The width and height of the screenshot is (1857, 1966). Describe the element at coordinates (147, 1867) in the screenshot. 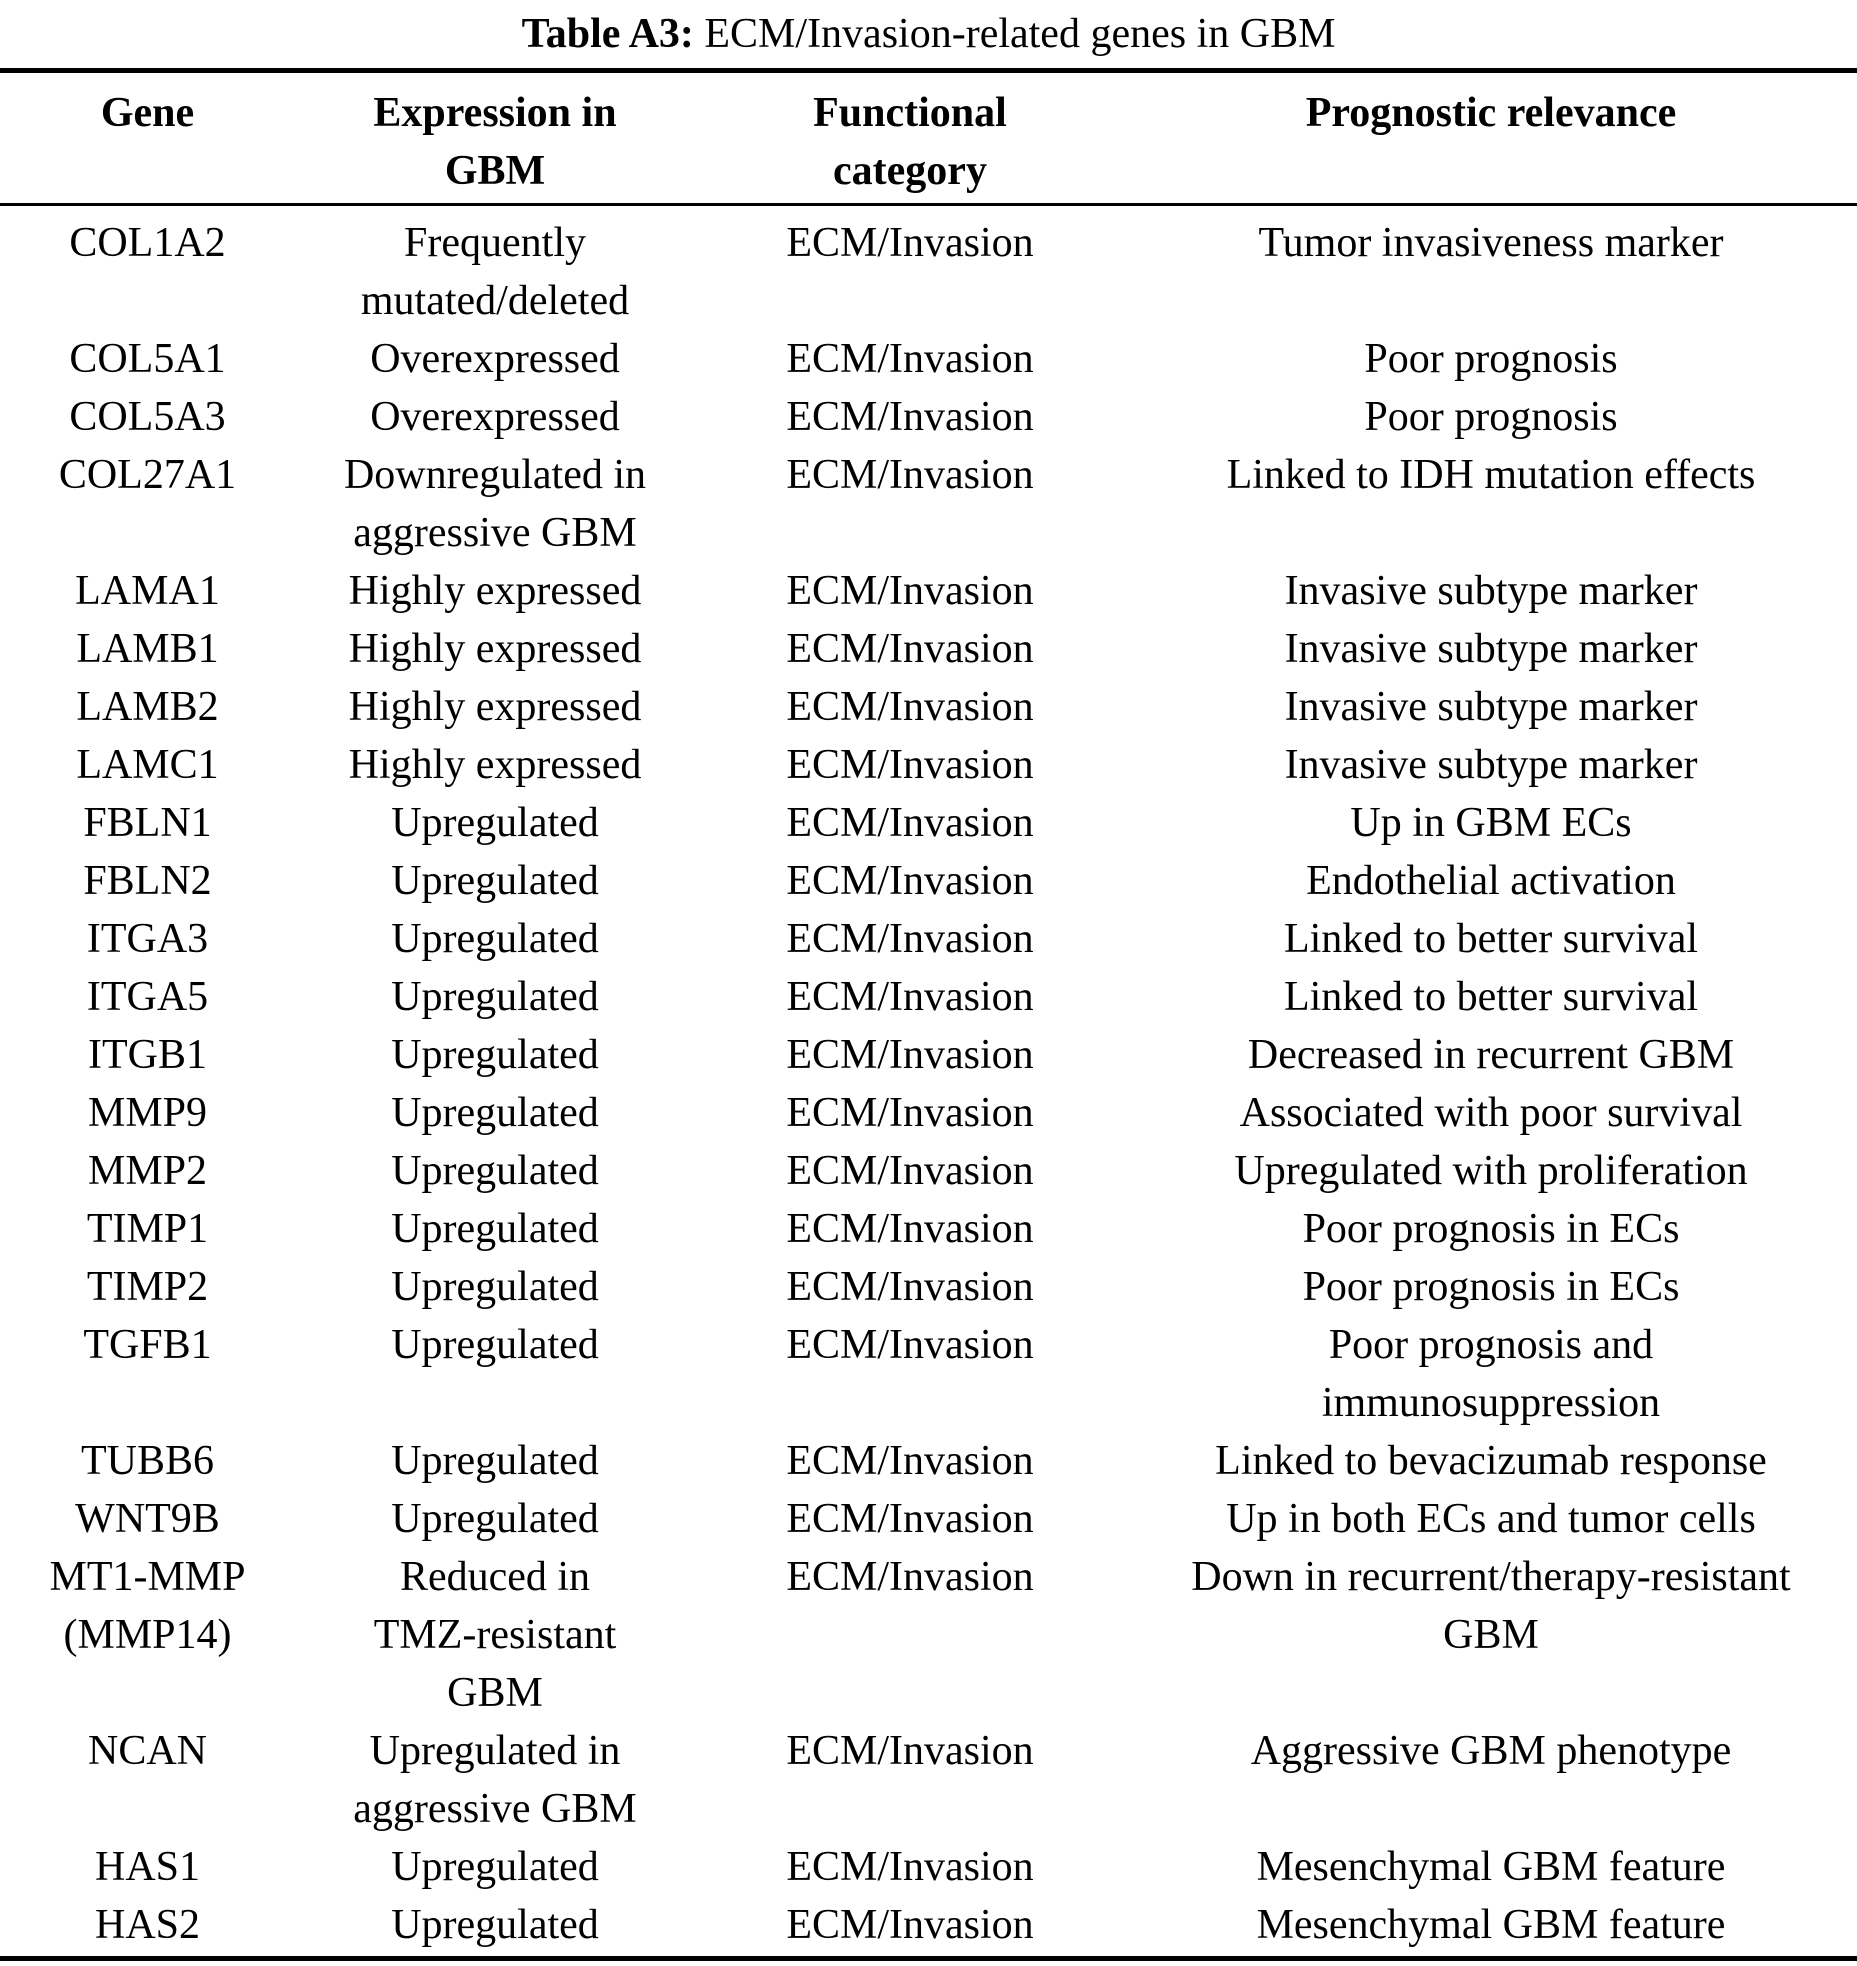

I see `gene-cell: HAS1` at that location.